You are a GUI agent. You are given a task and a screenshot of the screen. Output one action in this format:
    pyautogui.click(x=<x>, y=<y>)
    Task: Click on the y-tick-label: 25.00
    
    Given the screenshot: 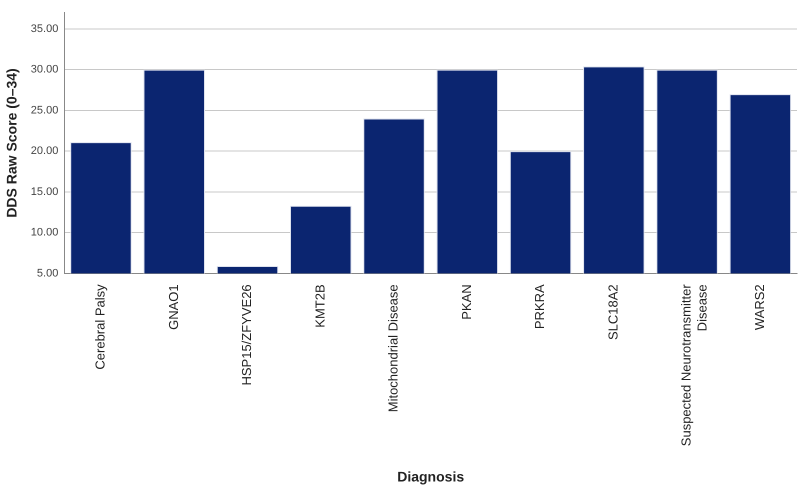 What is the action you would take?
    pyautogui.click(x=44, y=110)
    